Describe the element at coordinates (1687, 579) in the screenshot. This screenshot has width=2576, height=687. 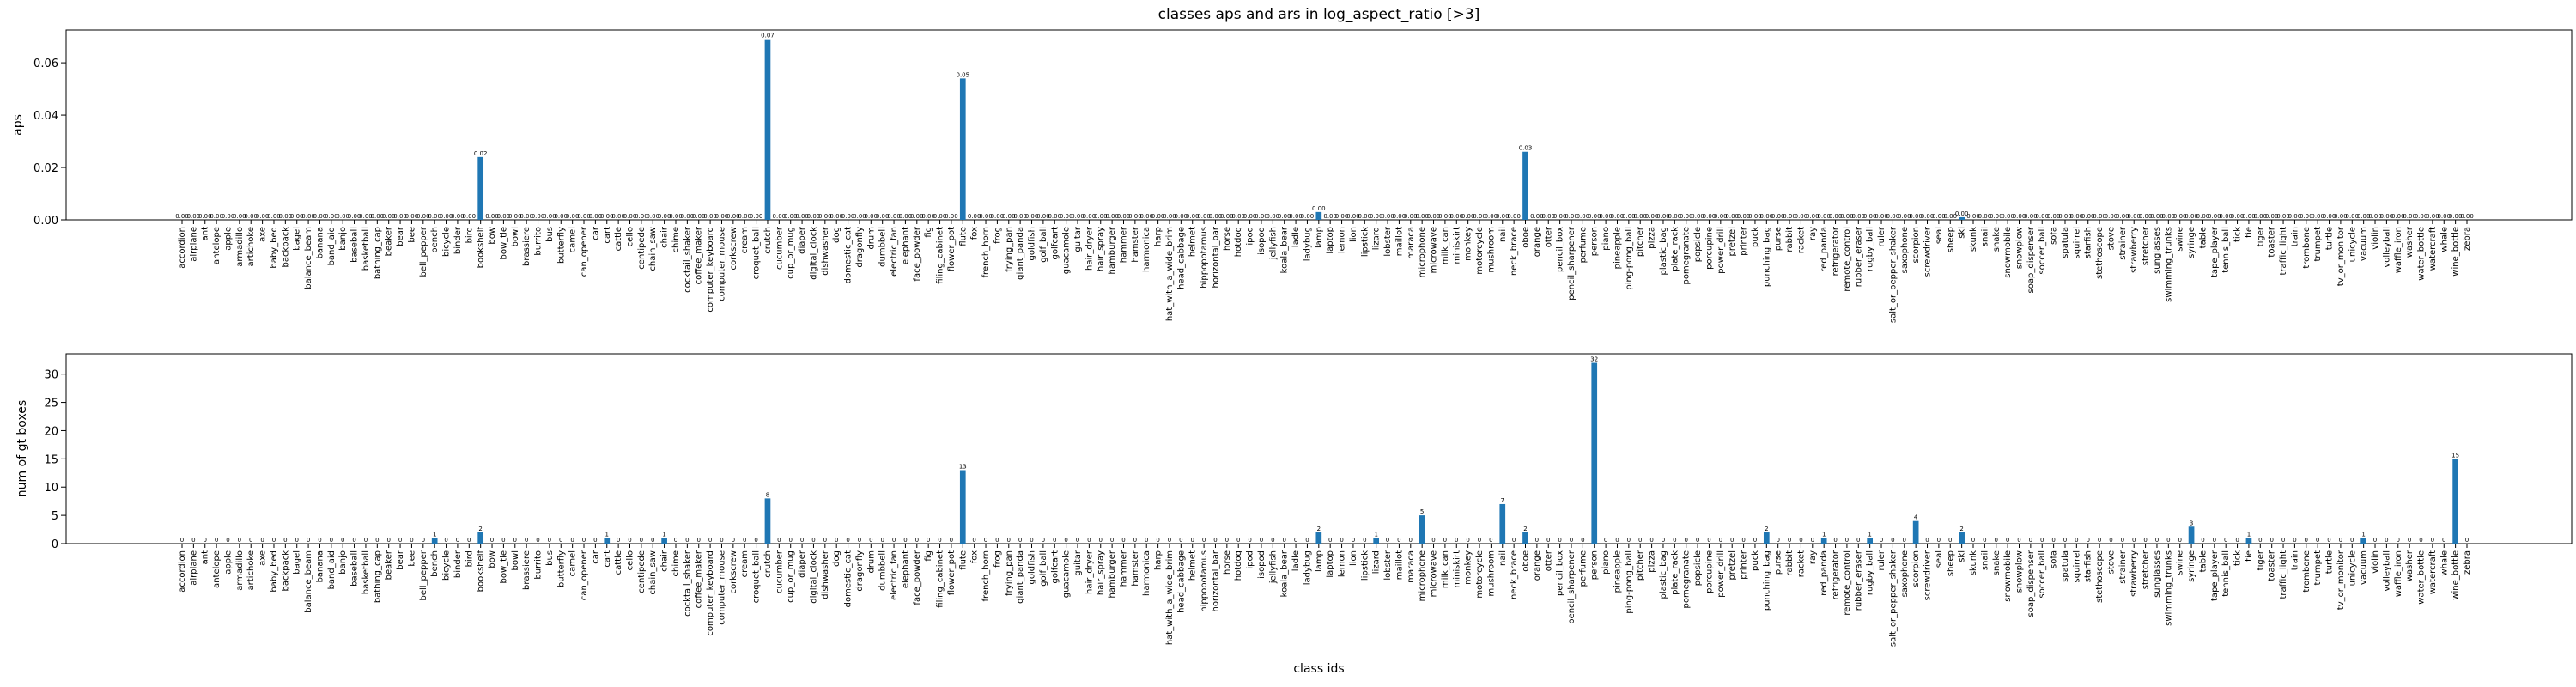
I see `x-tick-label: pomegranate` at that location.